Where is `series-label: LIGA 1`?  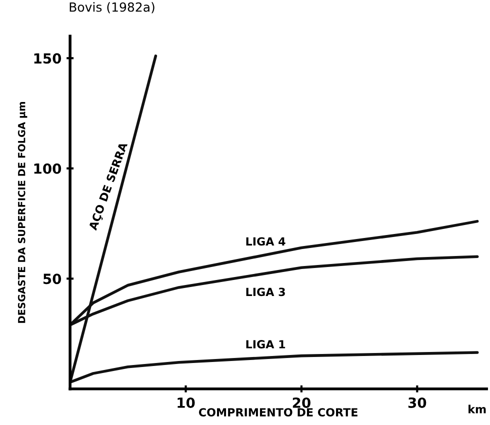 series-label: LIGA 1 is located at coordinates (266, 344).